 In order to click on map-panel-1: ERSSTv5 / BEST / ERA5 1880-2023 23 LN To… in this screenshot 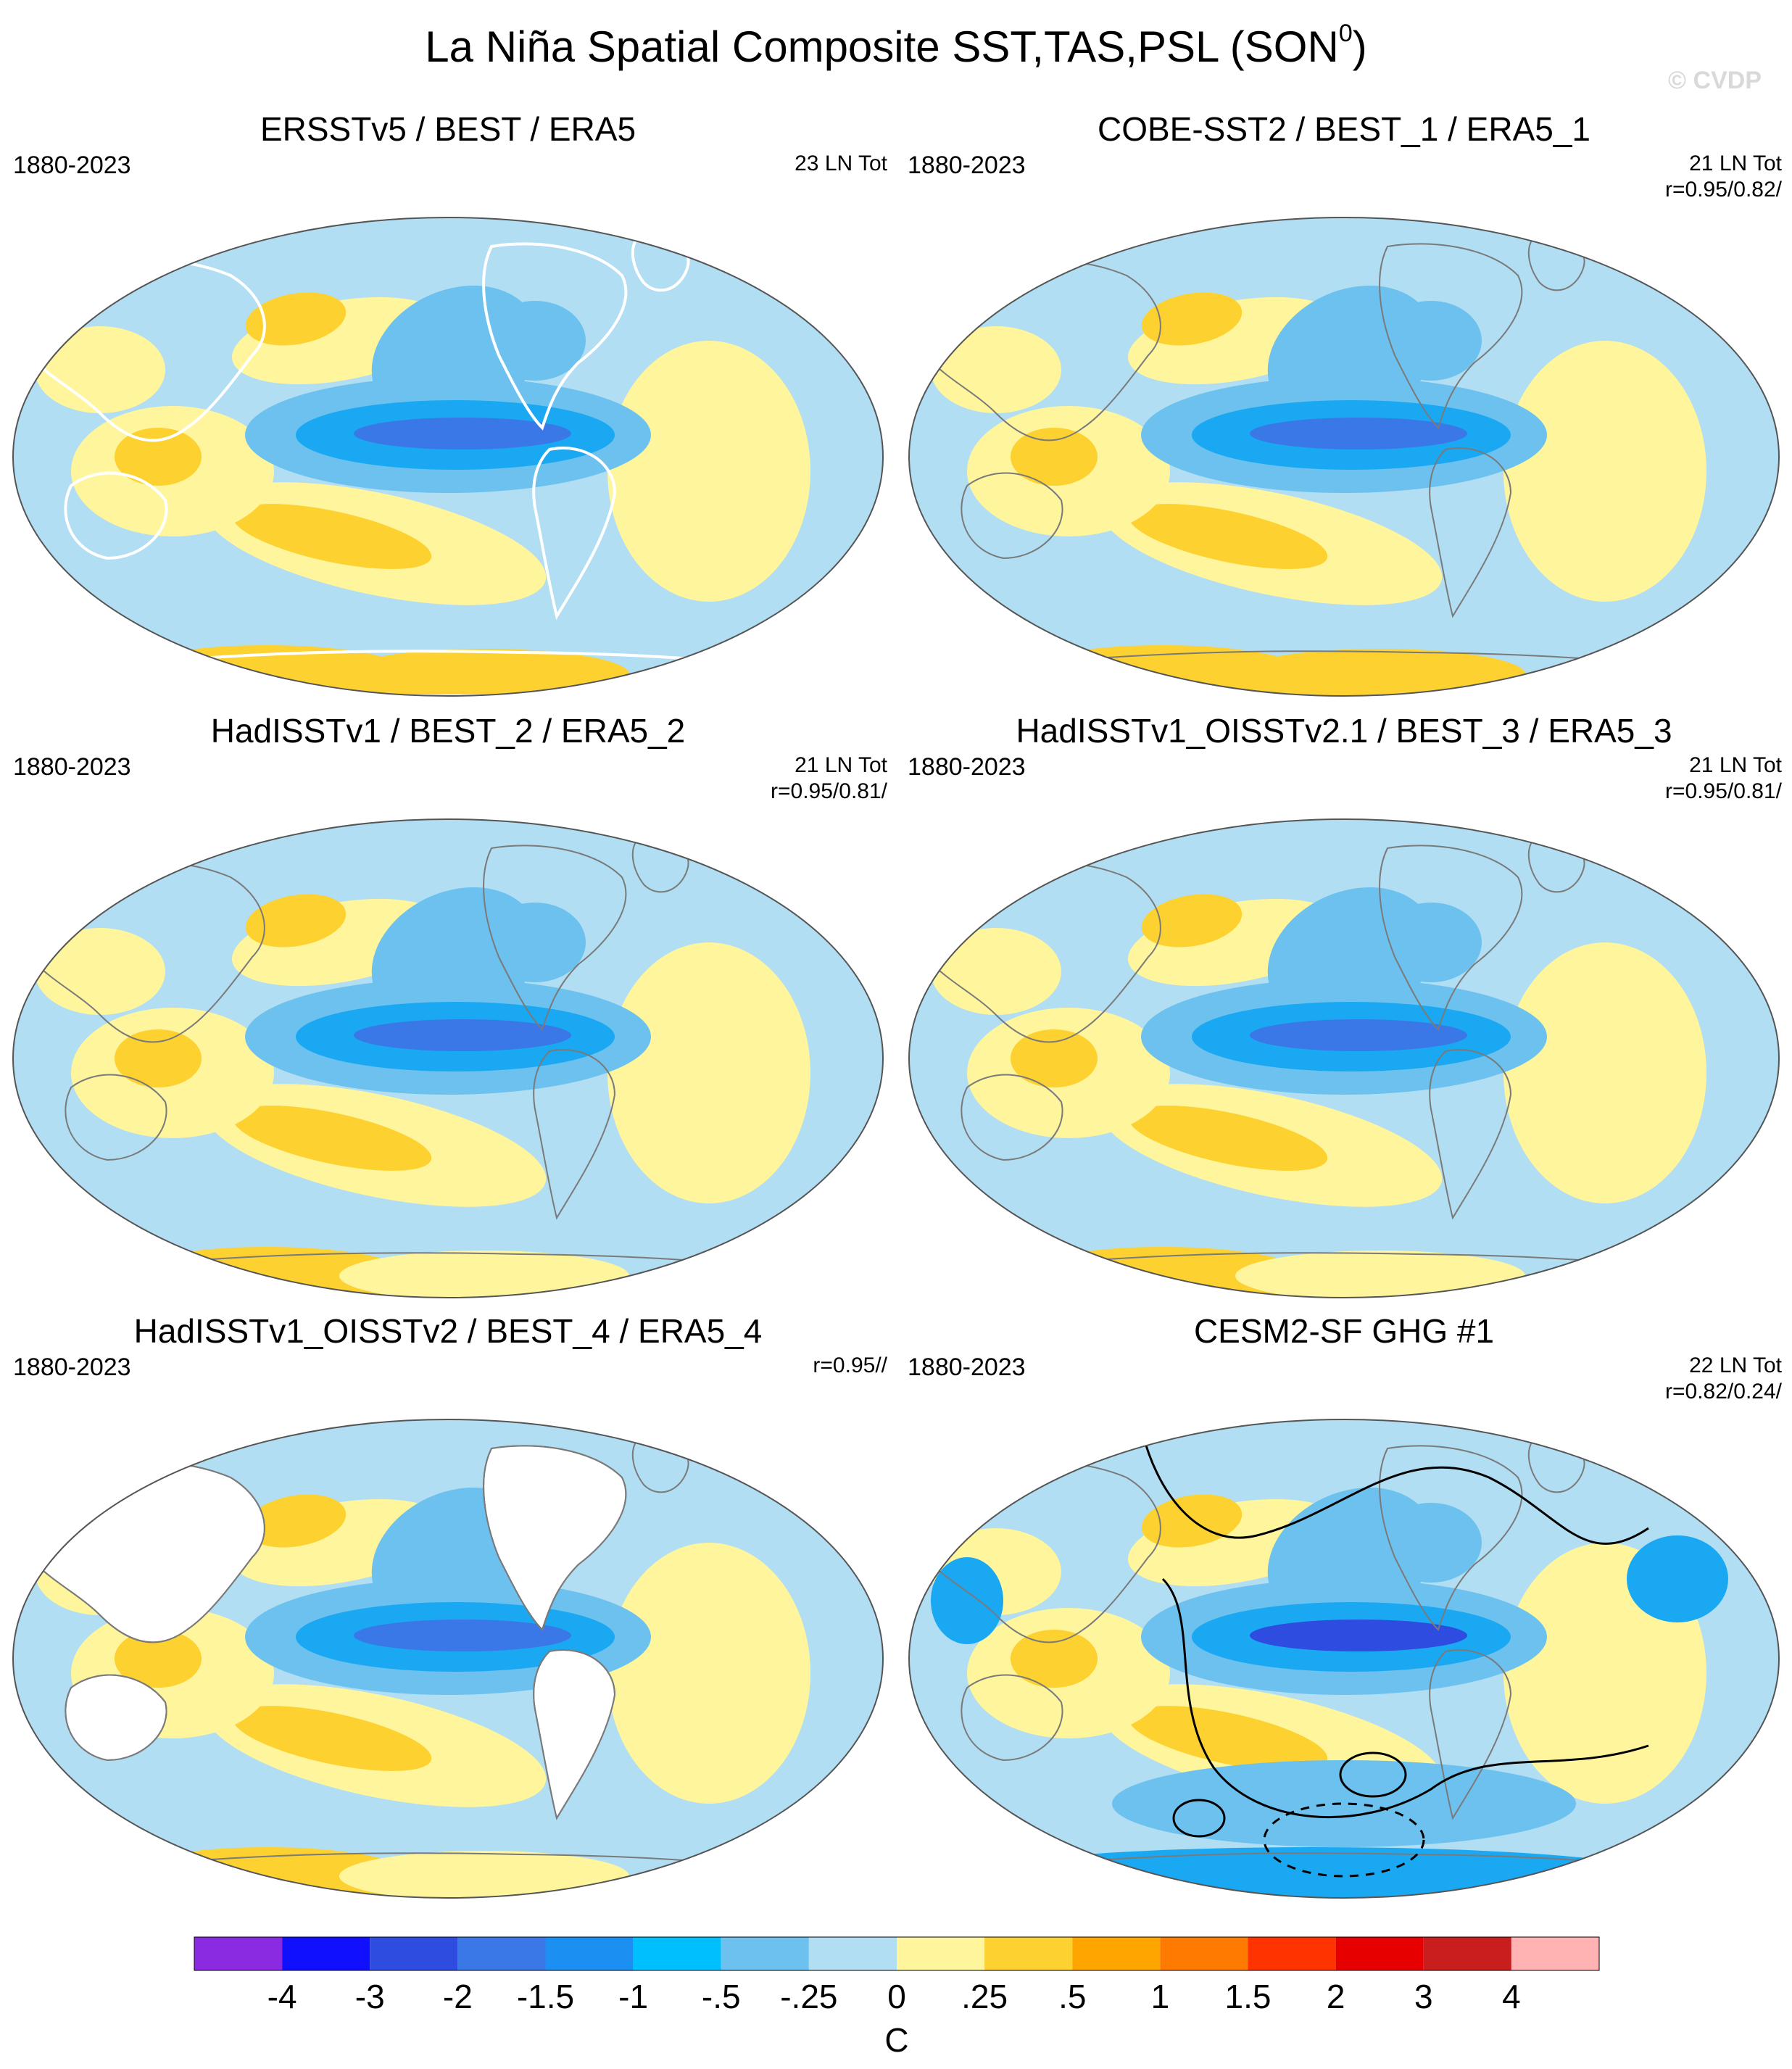, I will do `click(448, 409)`.